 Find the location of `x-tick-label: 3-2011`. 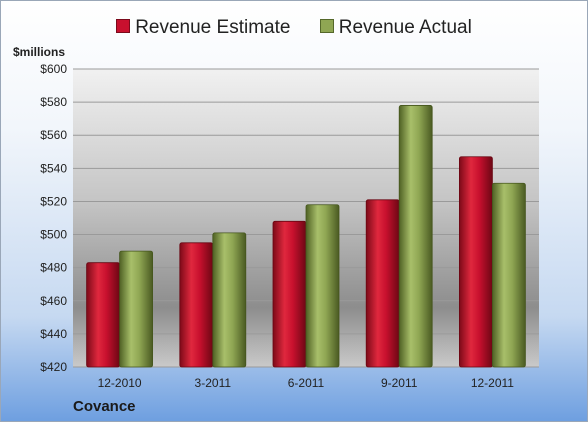

x-tick-label: 3-2011 is located at coordinates (213, 383).